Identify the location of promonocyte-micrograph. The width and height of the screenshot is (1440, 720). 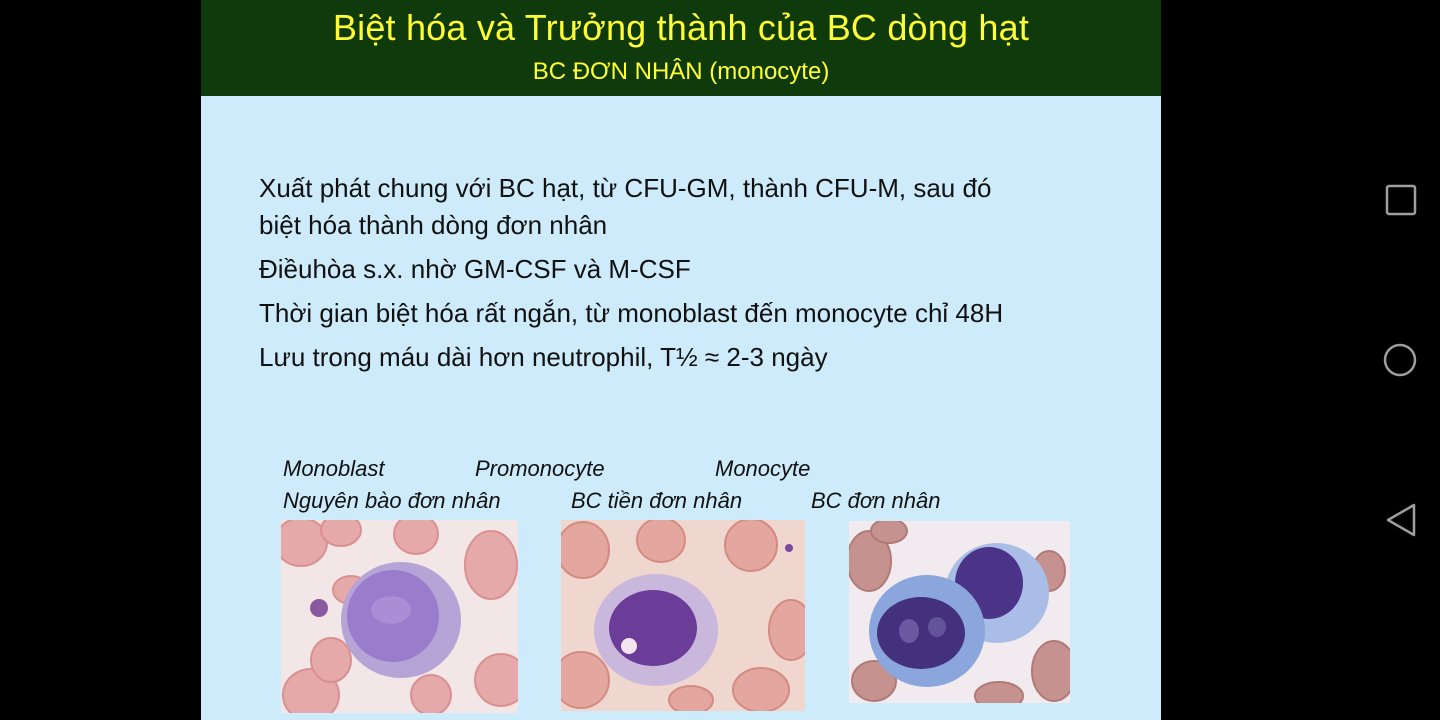
(683, 615).